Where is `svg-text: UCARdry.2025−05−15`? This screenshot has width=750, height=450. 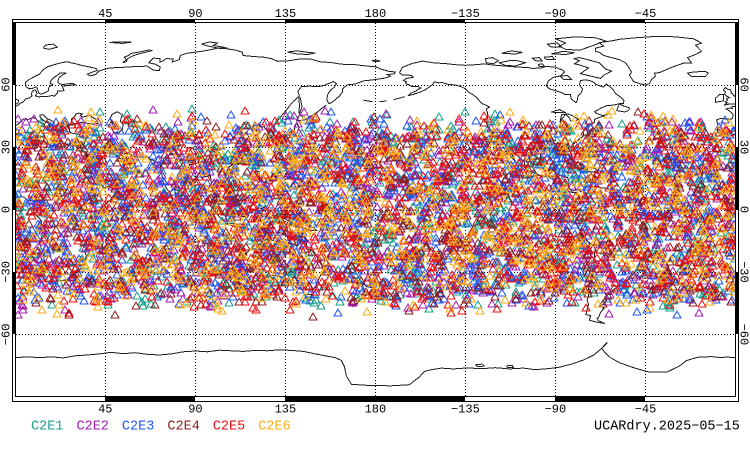
svg-text: UCARdry.2025−05−15 is located at coordinates (667, 426).